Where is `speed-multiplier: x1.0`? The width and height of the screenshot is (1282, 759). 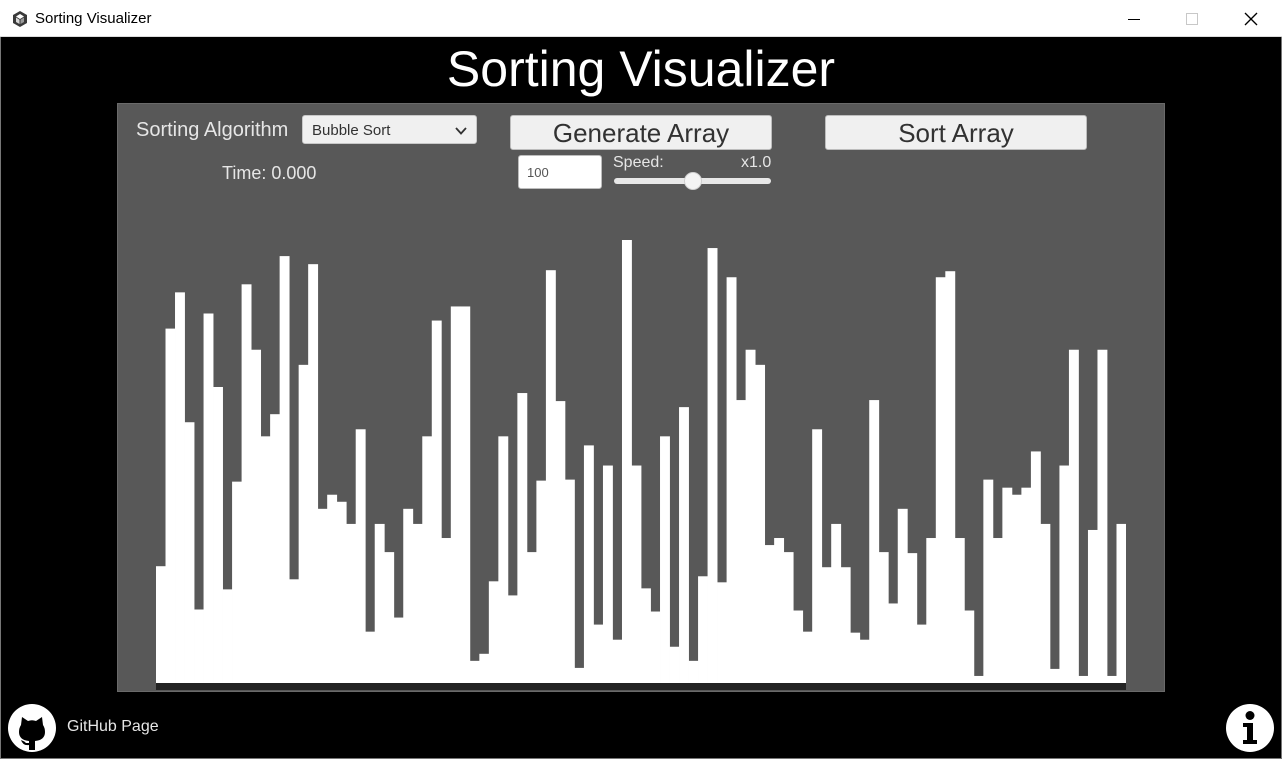
speed-multiplier: x1.0 is located at coordinates (756, 162).